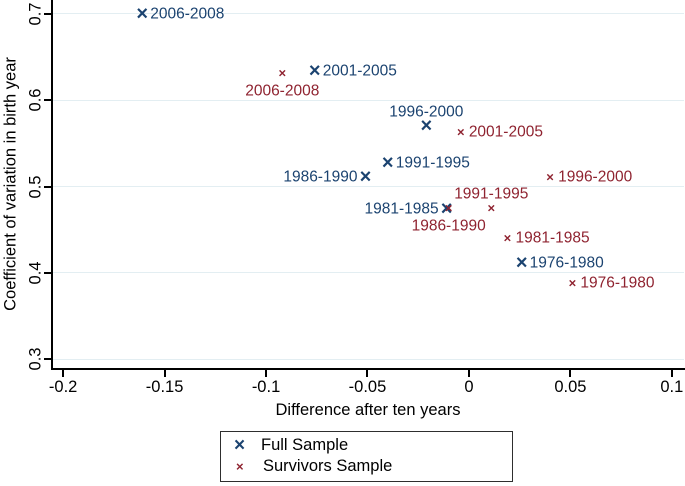 Image resolution: width=685 pixels, height=486 pixels. I want to click on y-tick-label: 0.3, so click(35, 359).